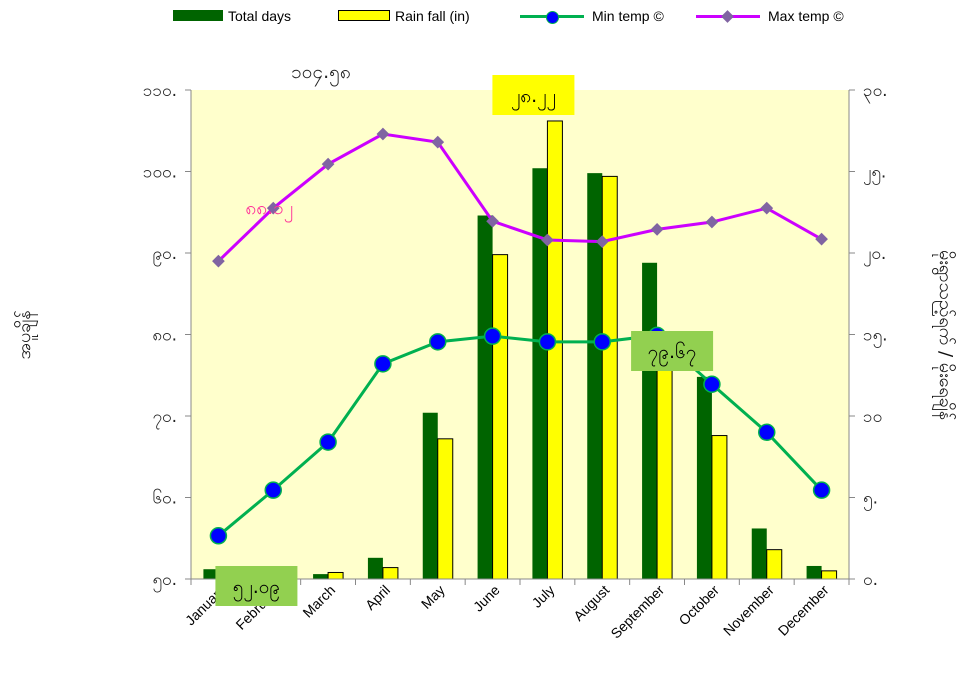  What do you see at coordinates (438, 342) in the screenshot?
I see `point-min-temp-may` at bounding box center [438, 342].